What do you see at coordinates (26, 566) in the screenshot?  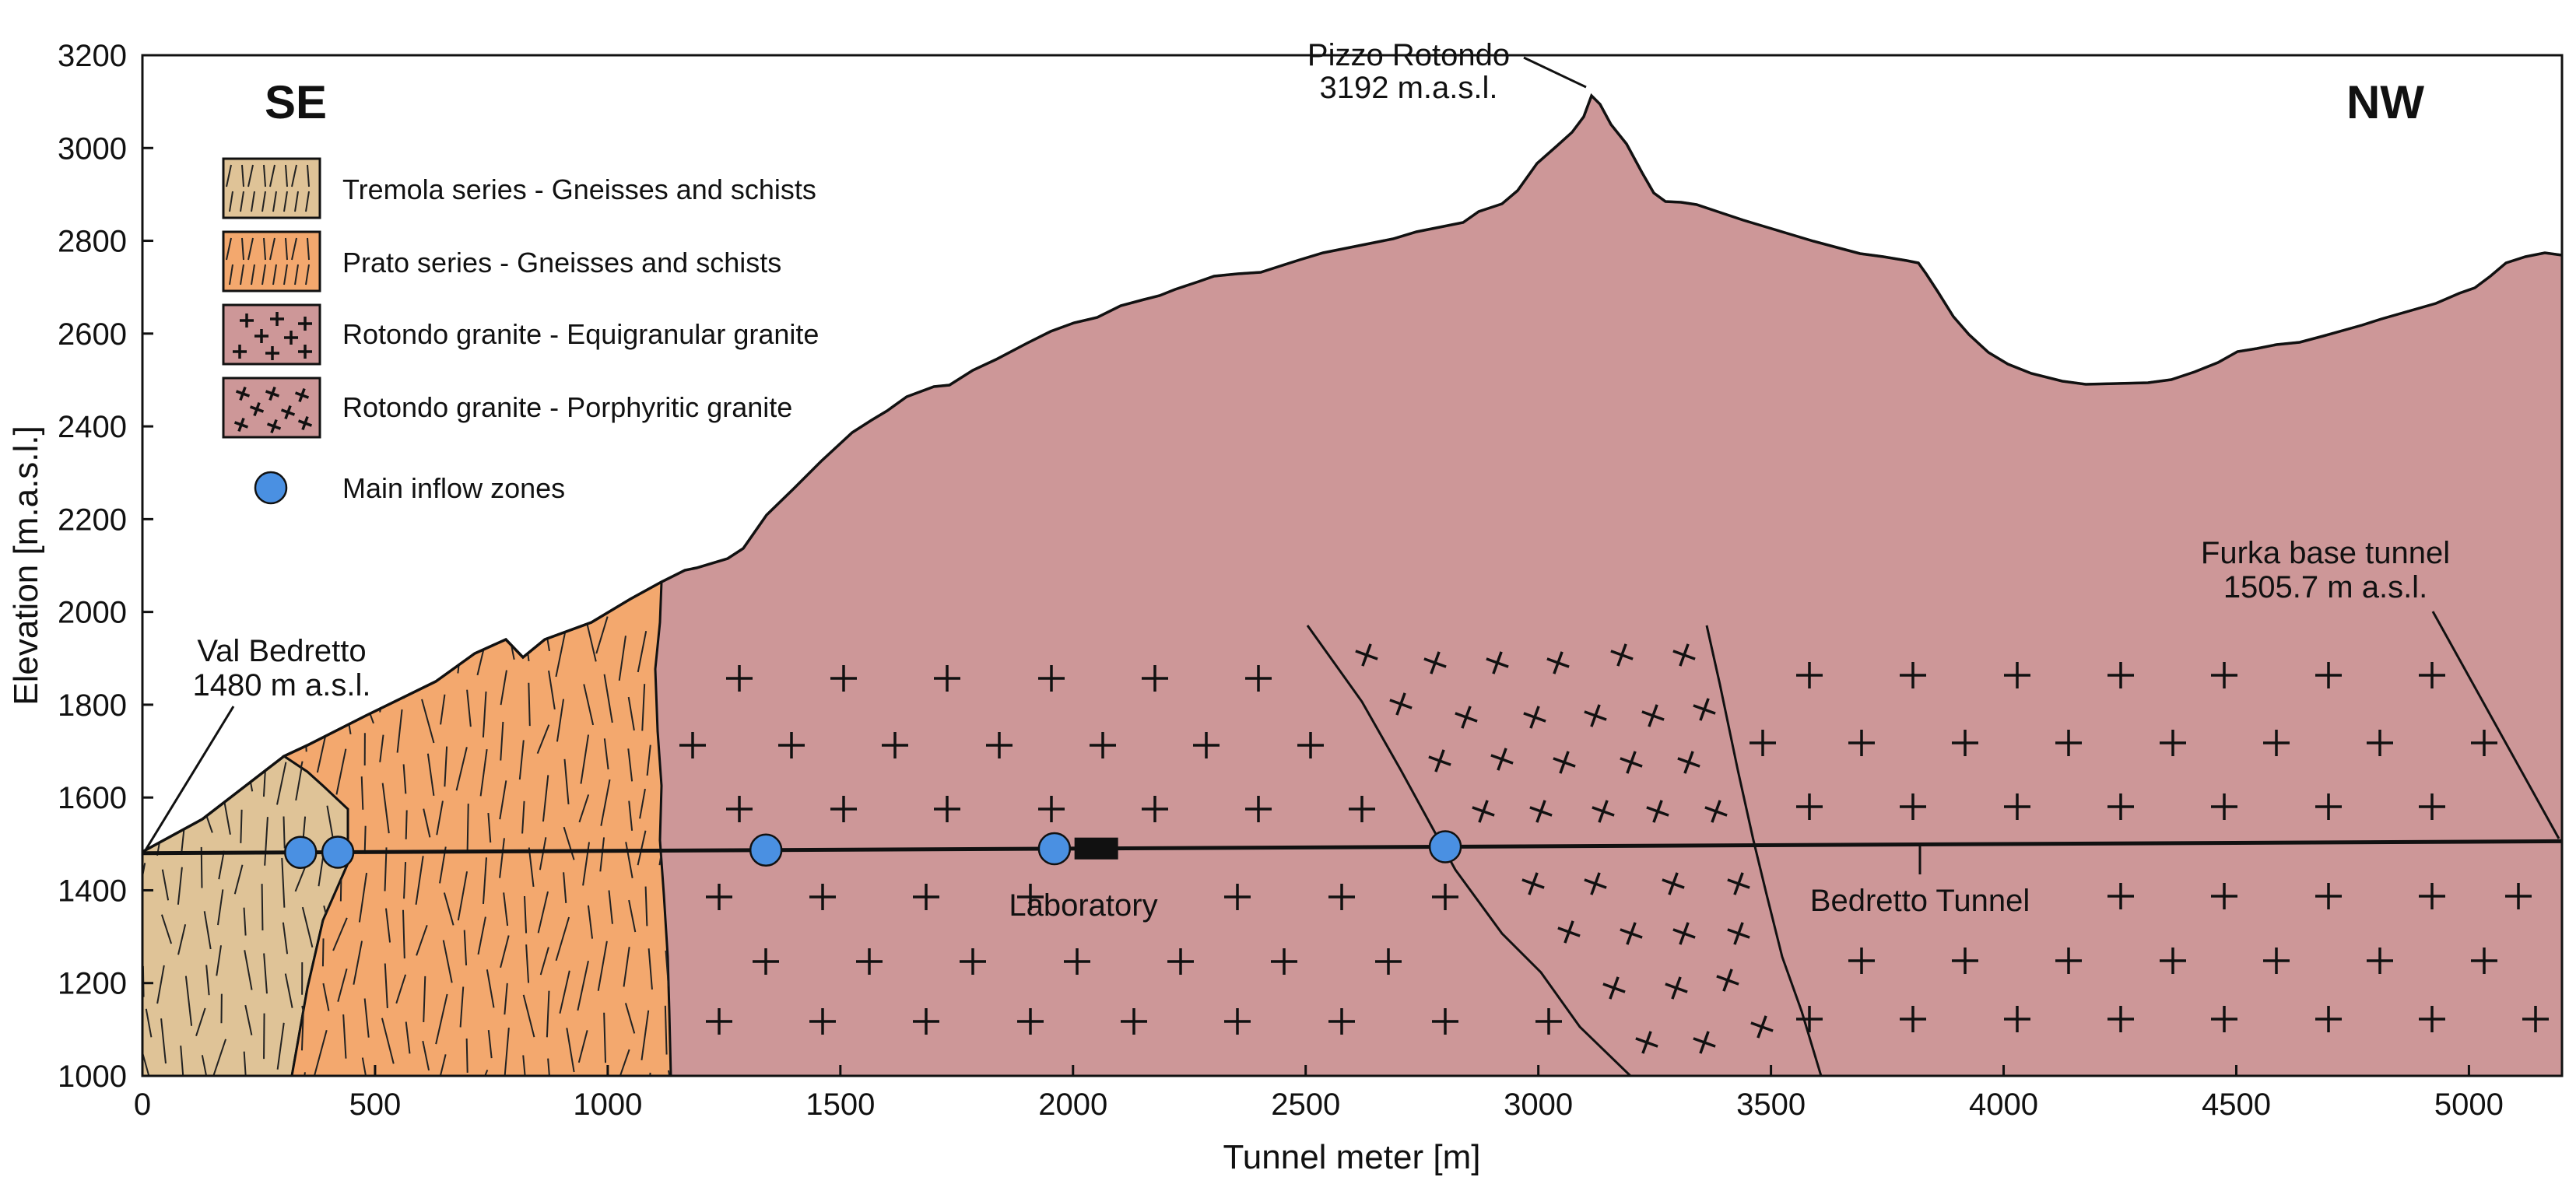 I see `y-axis-title: Elevation [m.a.s.l.]` at bounding box center [26, 566].